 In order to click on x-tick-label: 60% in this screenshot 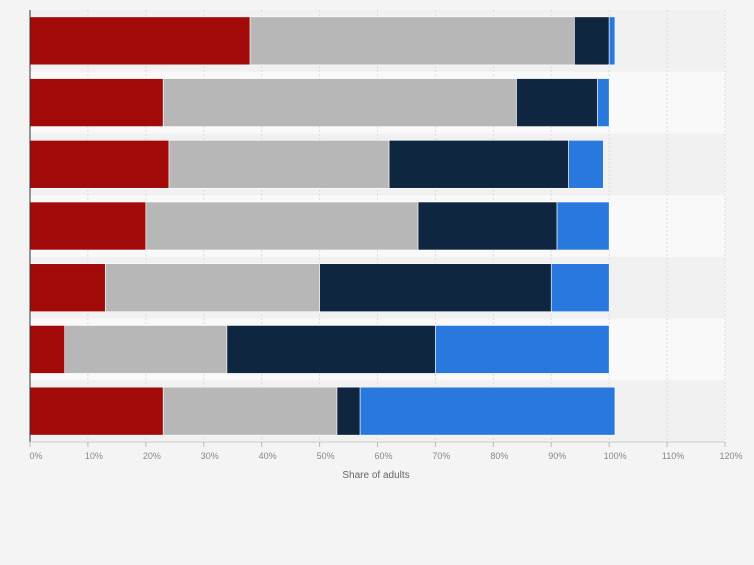, I will do `click(383, 456)`.